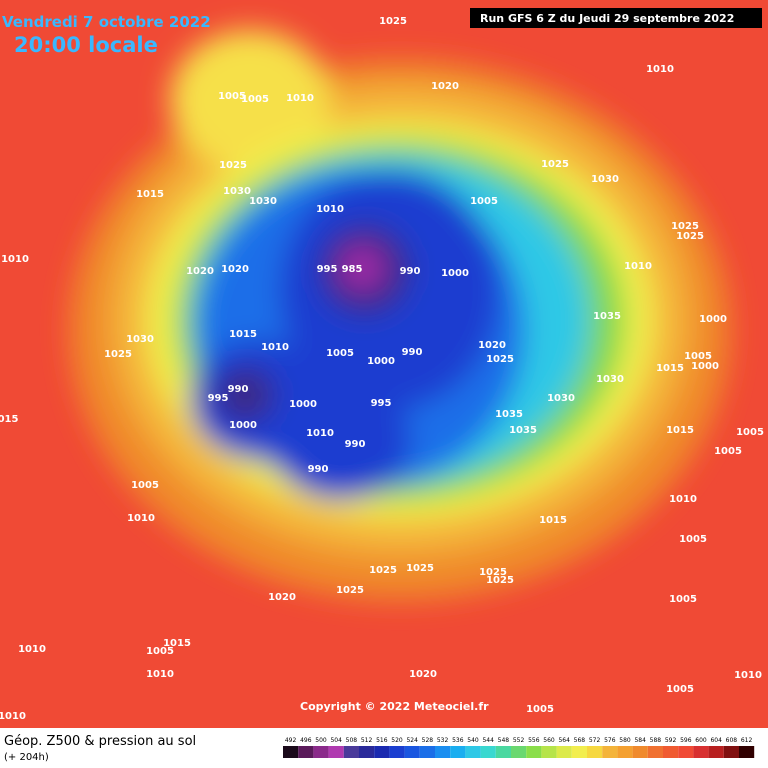 The width and height of the screenshot is (768, 768). I want to click on scale-label: 536, so click(458, 740).